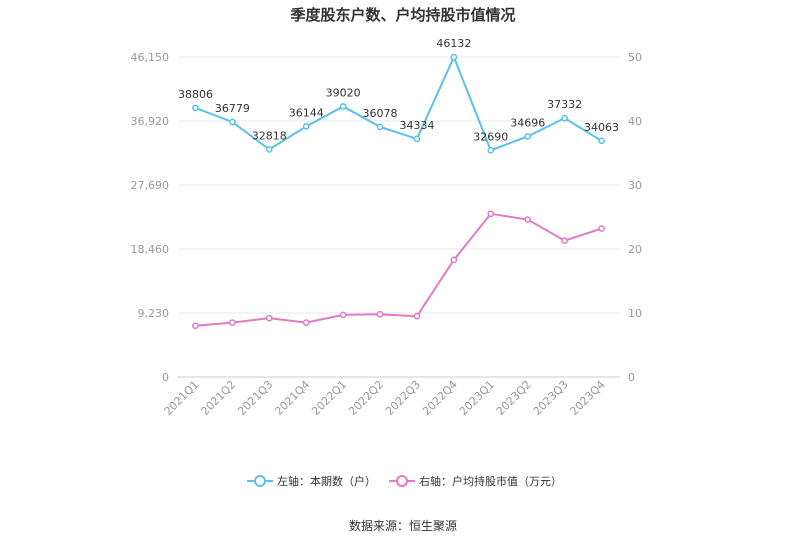 This screenshot has height=546, width=807. Describe the element at coordinates (635, 121) in the screenshot. I see `right-tick-label: 40` at that location.